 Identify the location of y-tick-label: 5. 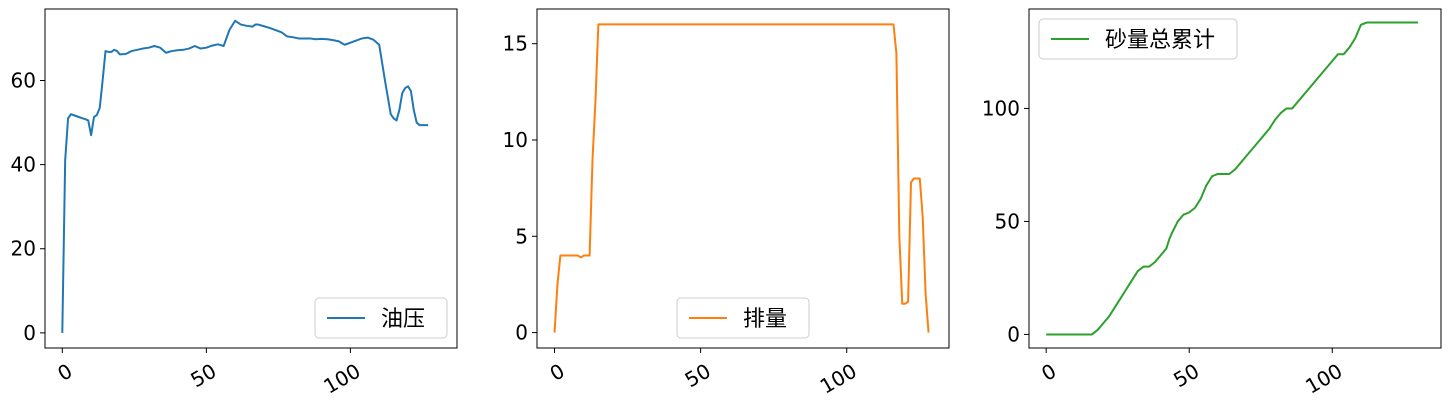
(521, 236).